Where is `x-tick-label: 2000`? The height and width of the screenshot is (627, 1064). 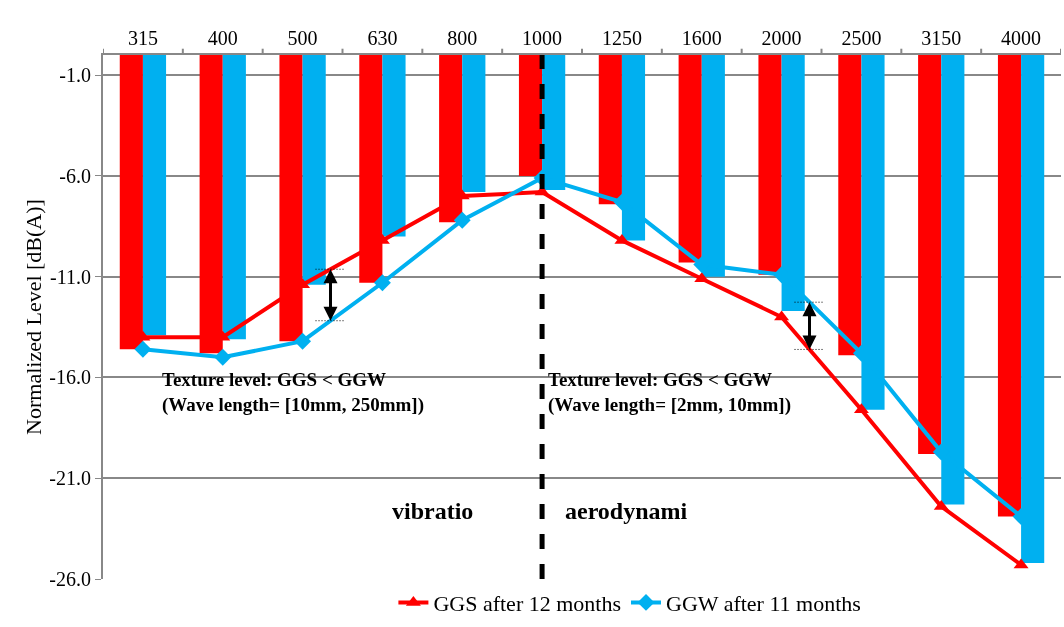
x-tick-label: 2000 is located at coordinates (781, 38).